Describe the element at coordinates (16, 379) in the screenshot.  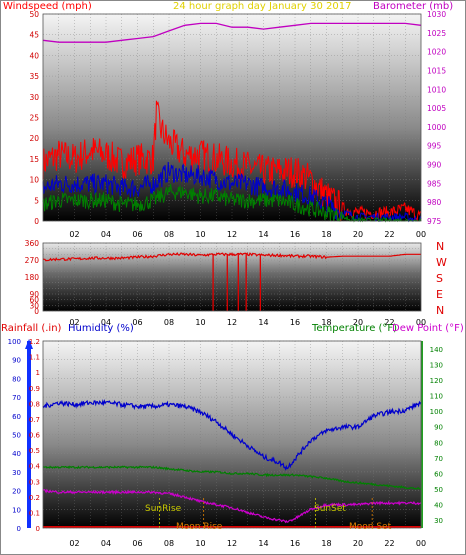
I see `humidity-tick-label: 80` at that location.